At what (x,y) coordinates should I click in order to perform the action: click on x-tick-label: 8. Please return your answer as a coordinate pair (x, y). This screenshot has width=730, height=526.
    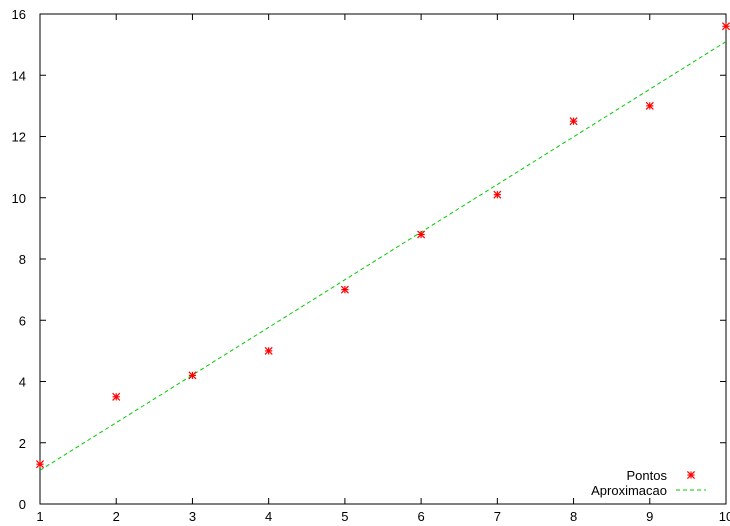
    Looking at the image, I should click on (573, 516).